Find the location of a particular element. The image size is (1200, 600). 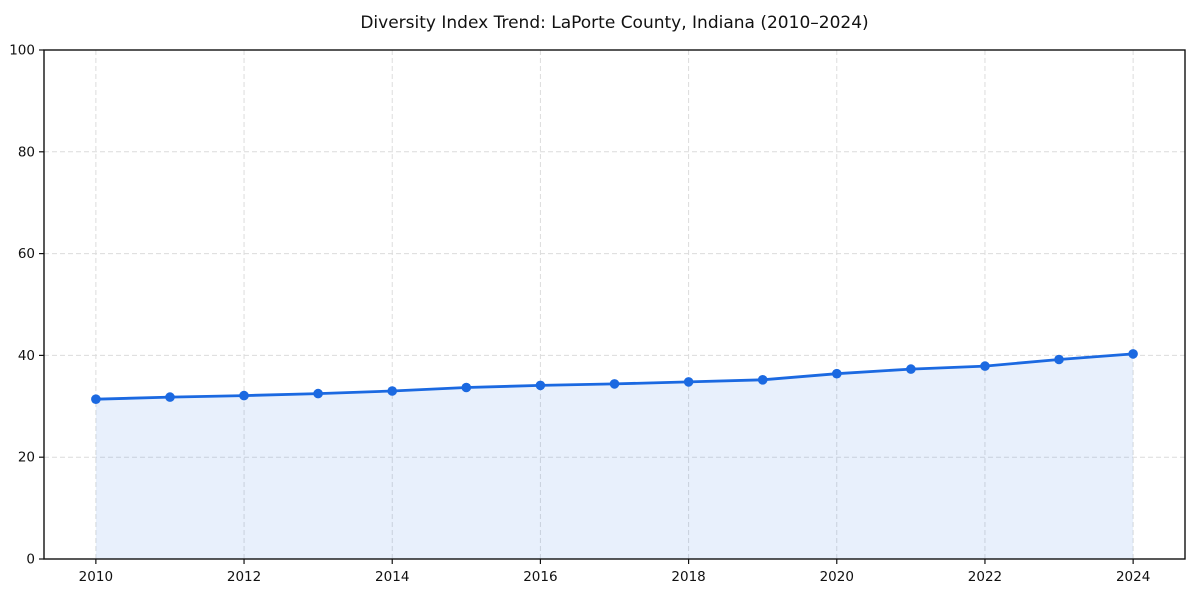

x-tick-label: 2018 is located at coordinates (688, 577).